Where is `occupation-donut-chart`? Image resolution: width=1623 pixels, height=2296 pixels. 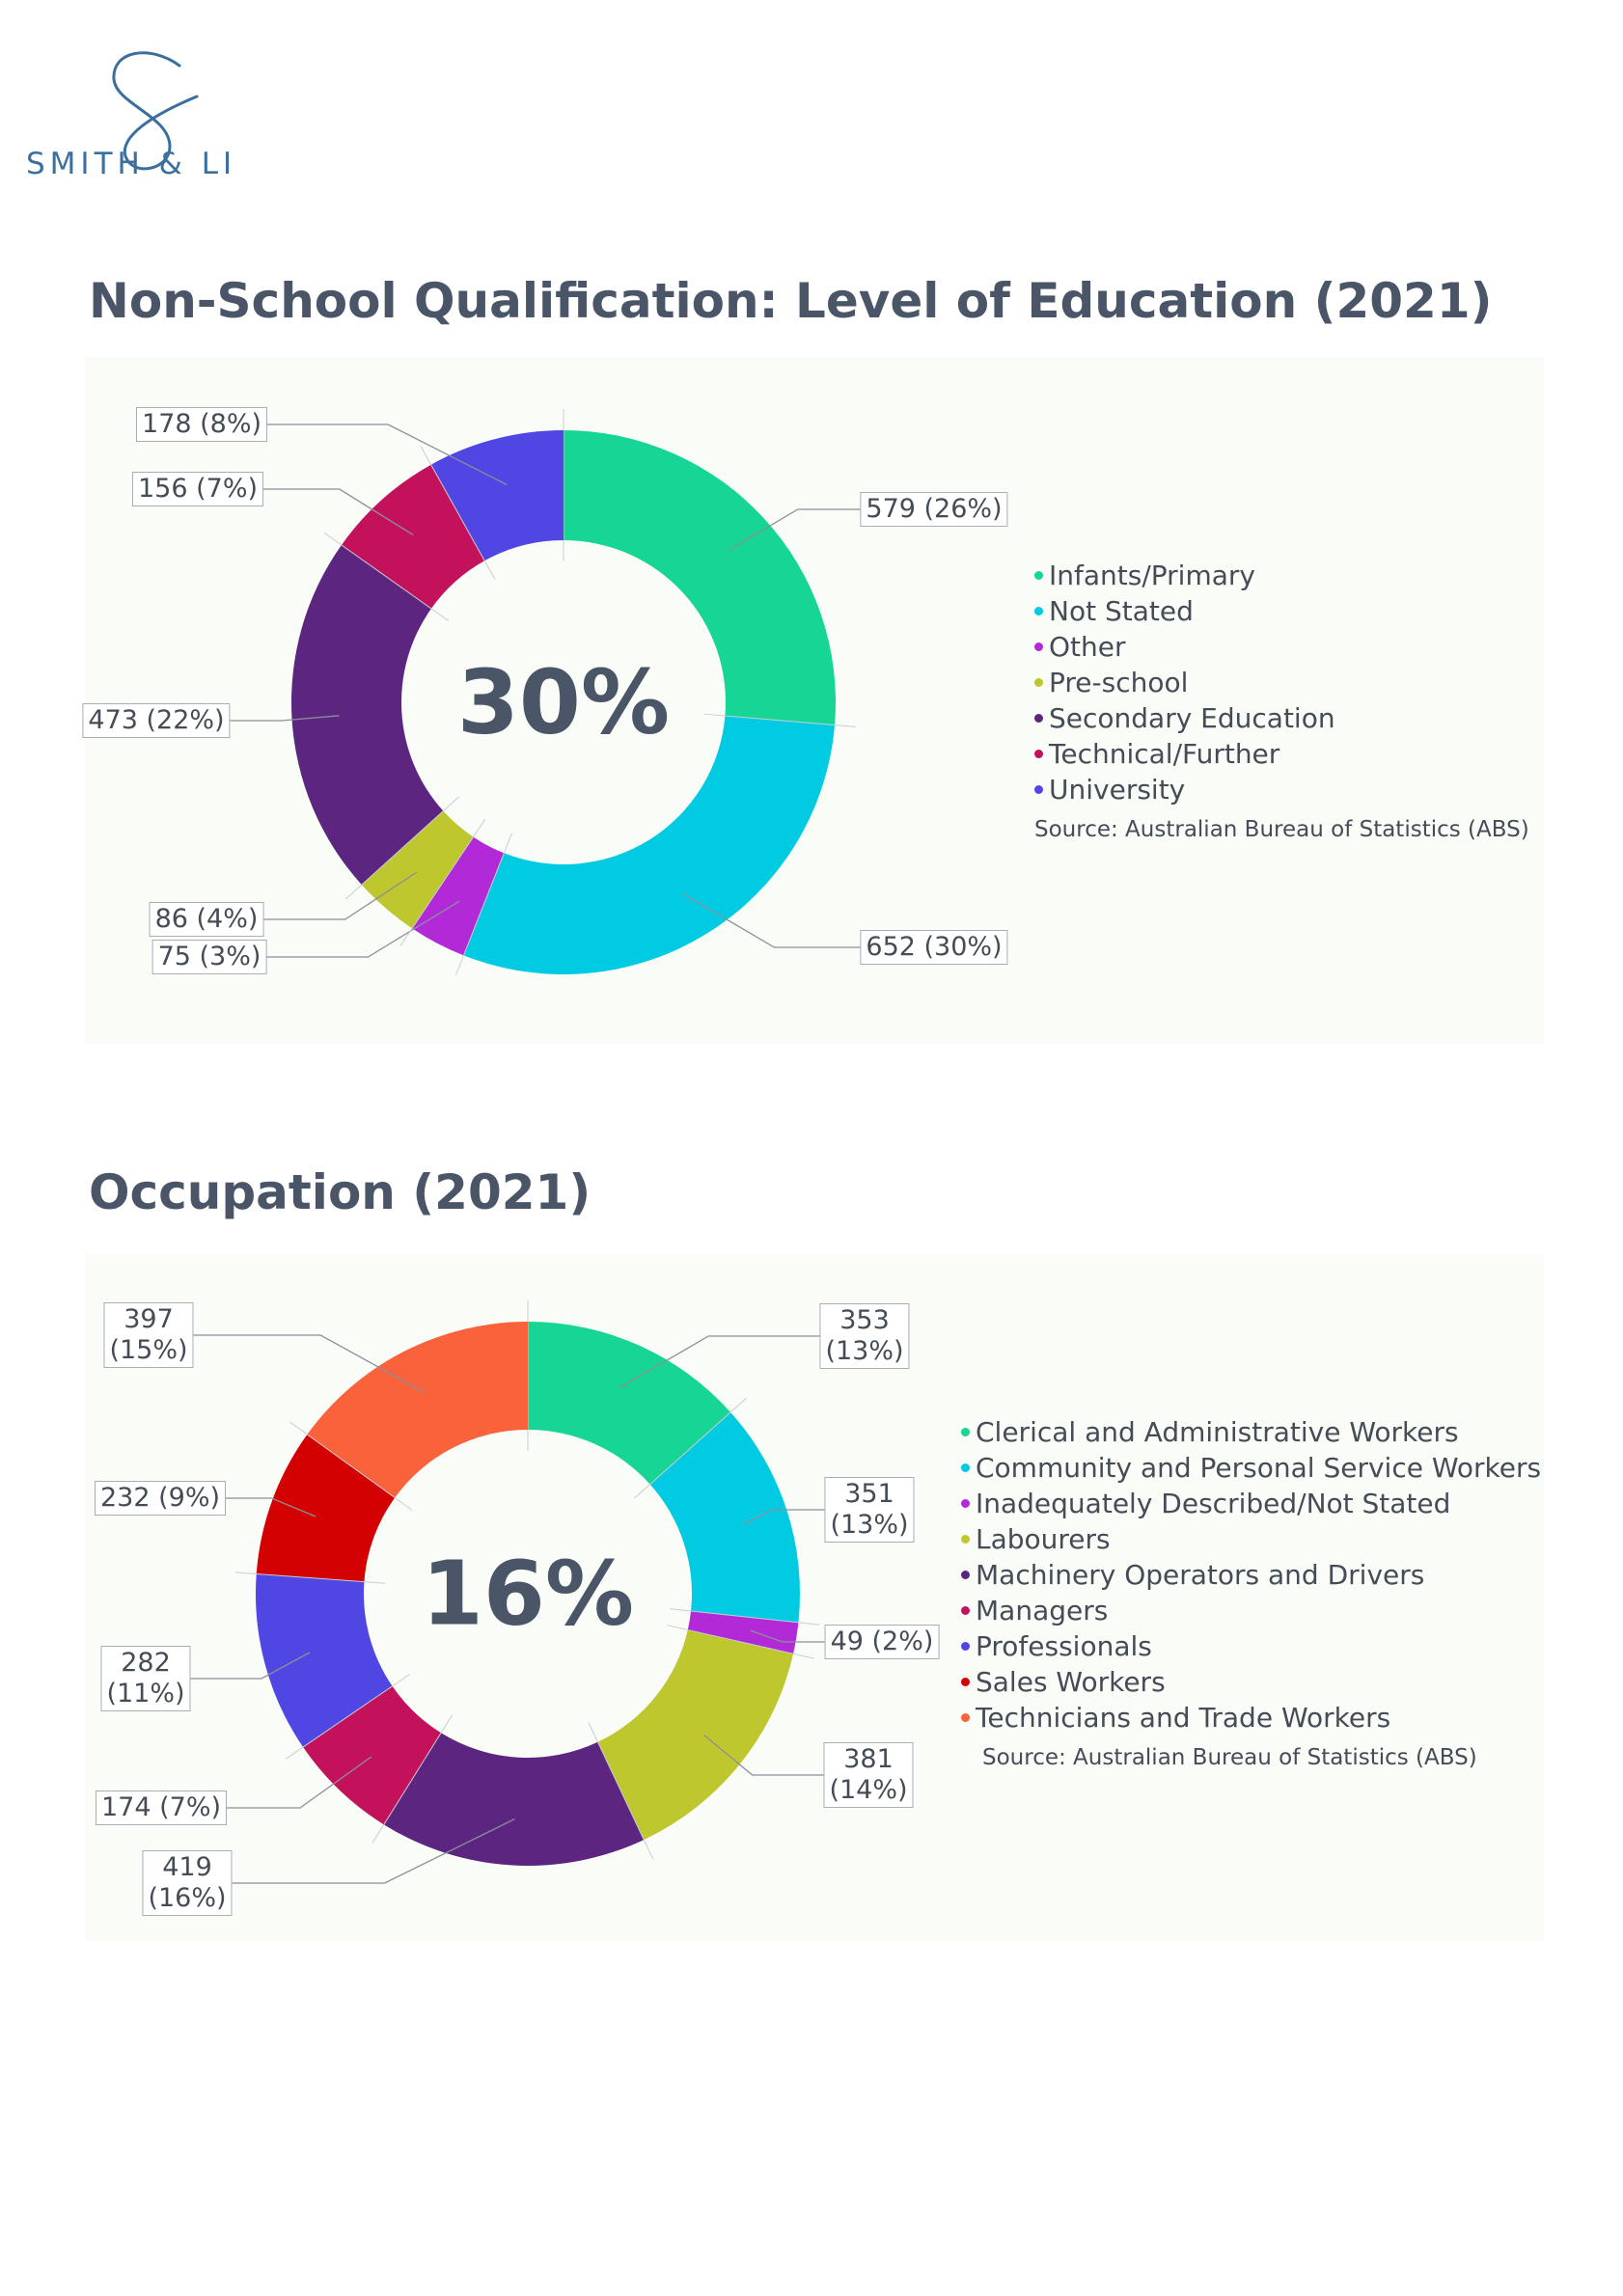
occupation-donut-chart is located at coordinates (514, 1592).